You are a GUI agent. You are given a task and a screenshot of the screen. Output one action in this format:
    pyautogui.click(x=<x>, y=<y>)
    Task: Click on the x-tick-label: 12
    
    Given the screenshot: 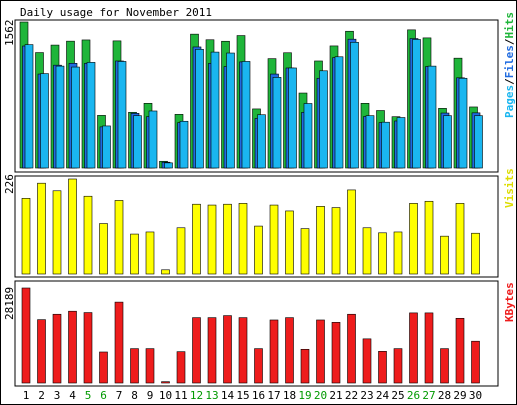 What is the action you would take?
    pyautogui.click(x=196, y=395)
    